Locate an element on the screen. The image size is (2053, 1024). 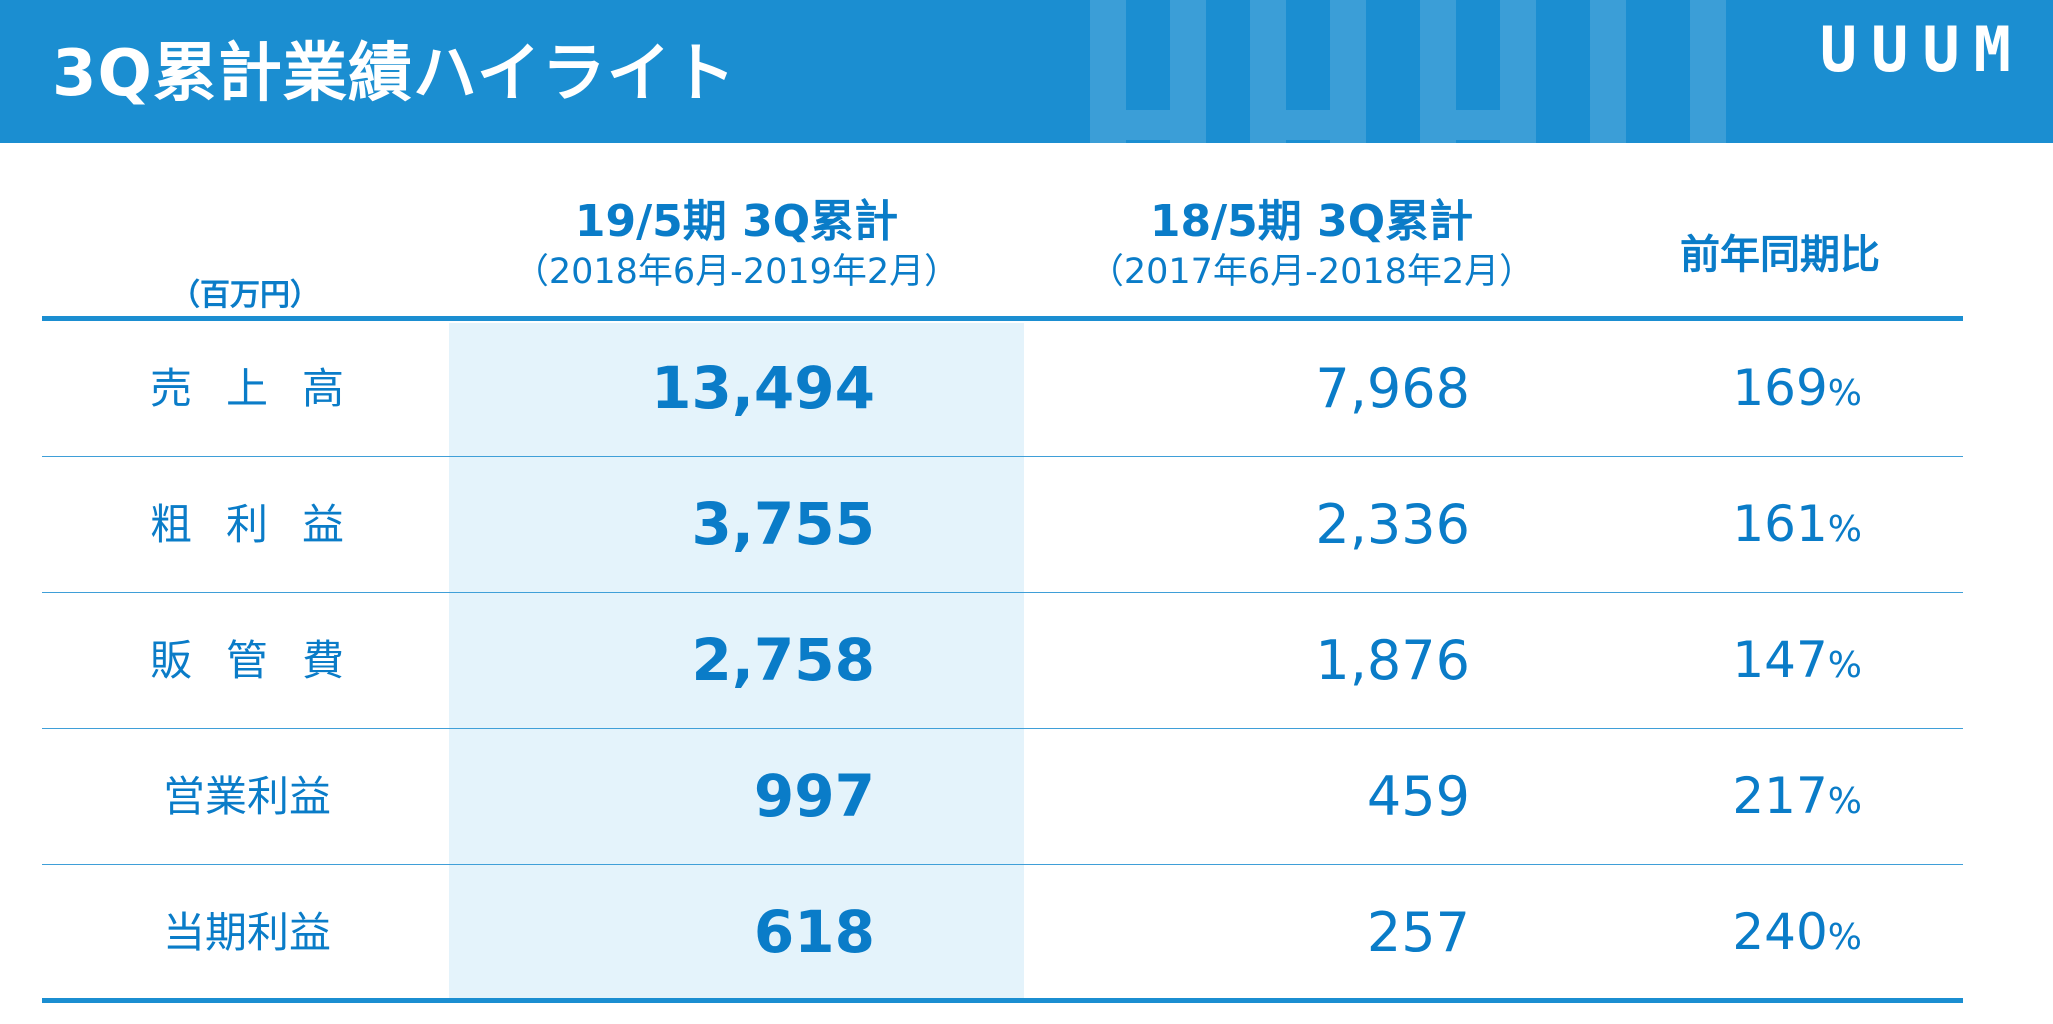
header-bar: 3Q累計業績ハイライト UUUM is located at coordinates (1026, 71).